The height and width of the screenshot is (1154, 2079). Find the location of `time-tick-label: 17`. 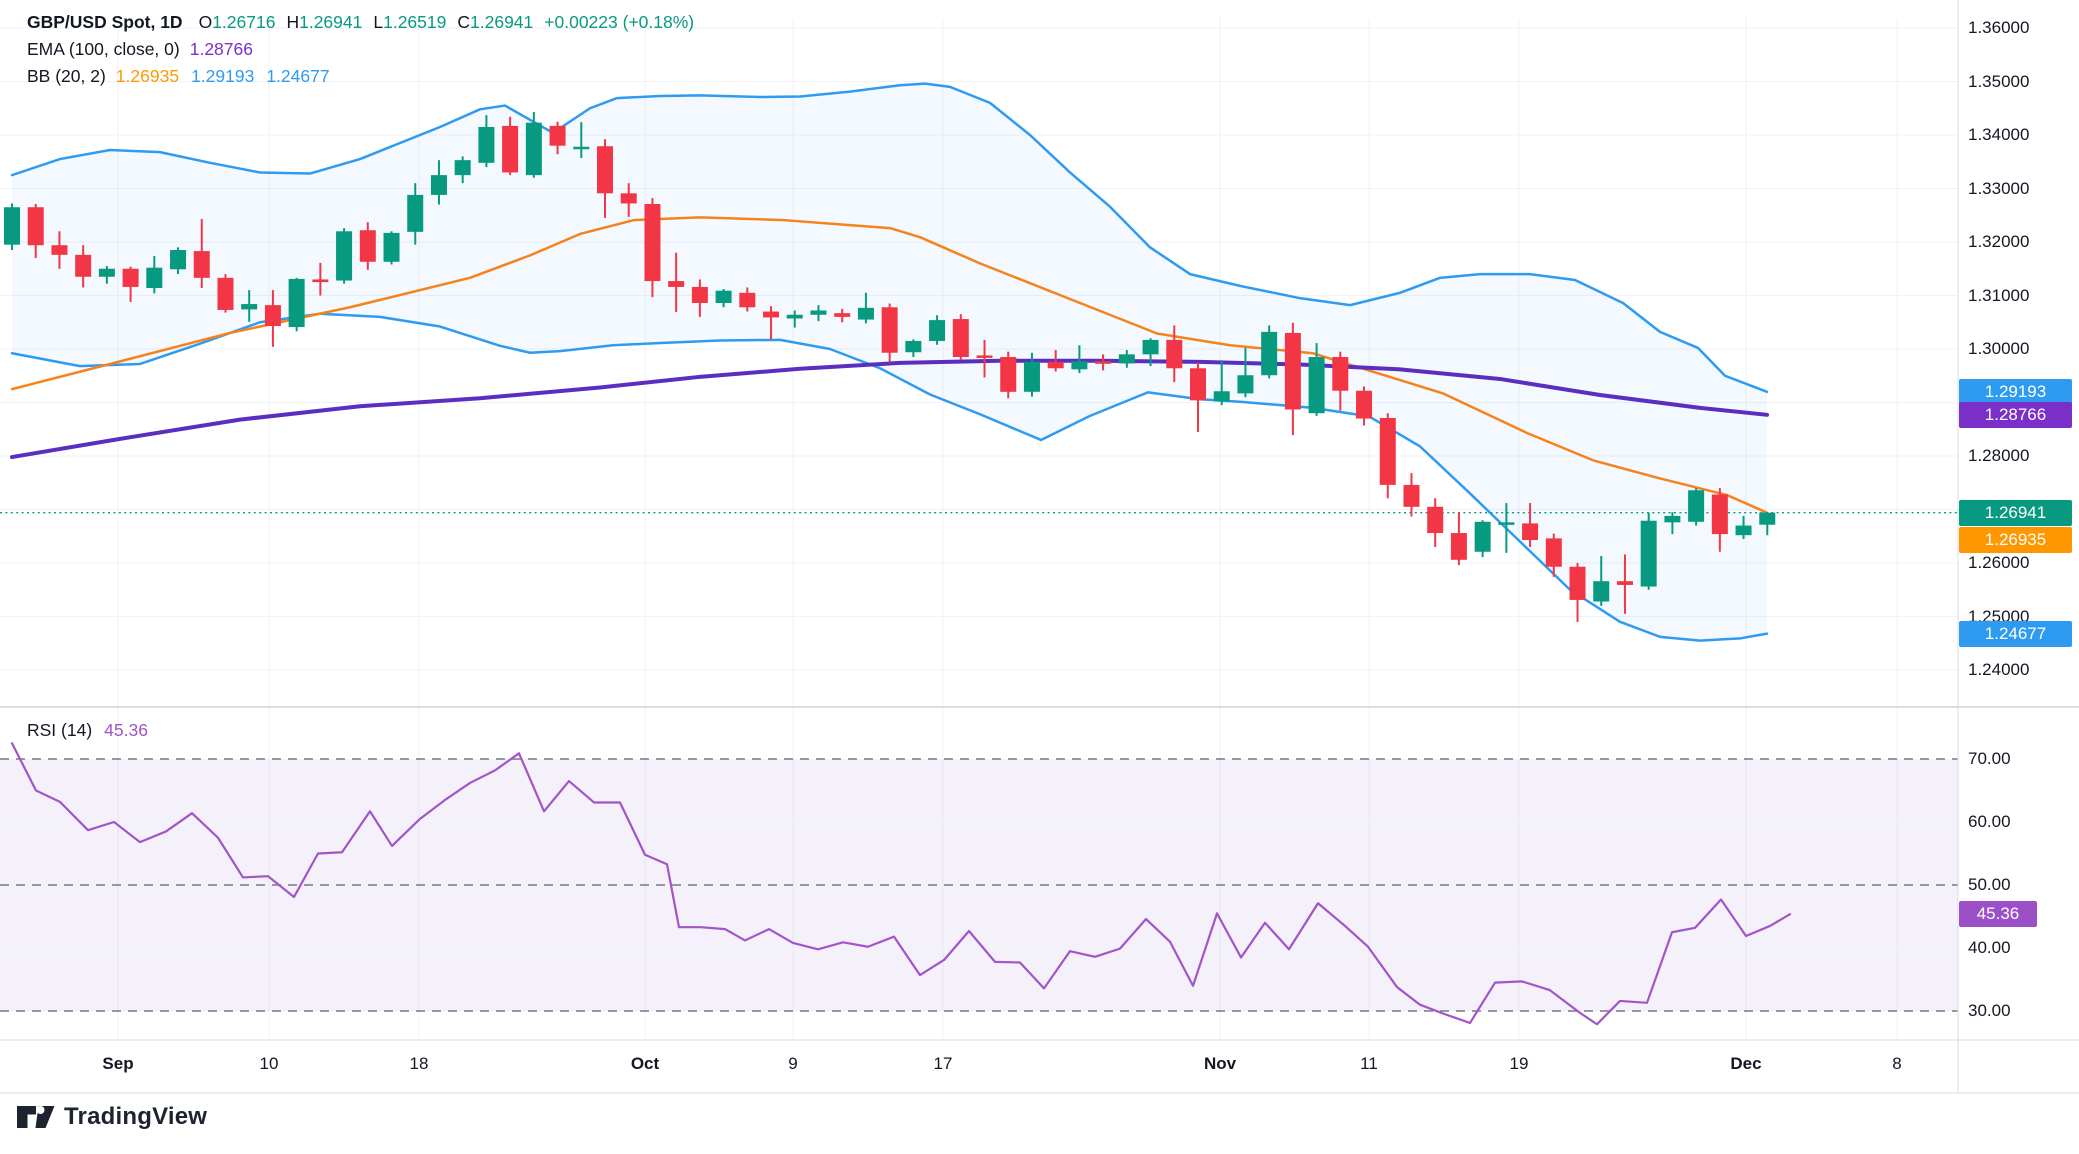

time-tick-label: 17 is located at coordinates (943, 1063).